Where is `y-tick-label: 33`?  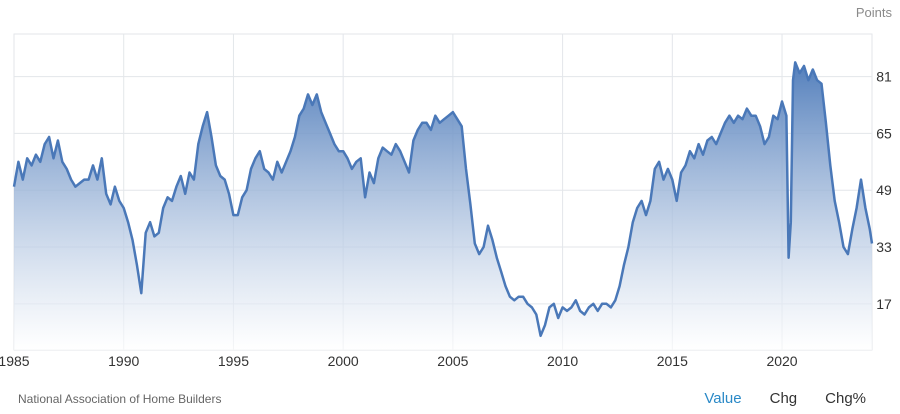
y-tick-label: 33 is located at coordinates (884, 247).